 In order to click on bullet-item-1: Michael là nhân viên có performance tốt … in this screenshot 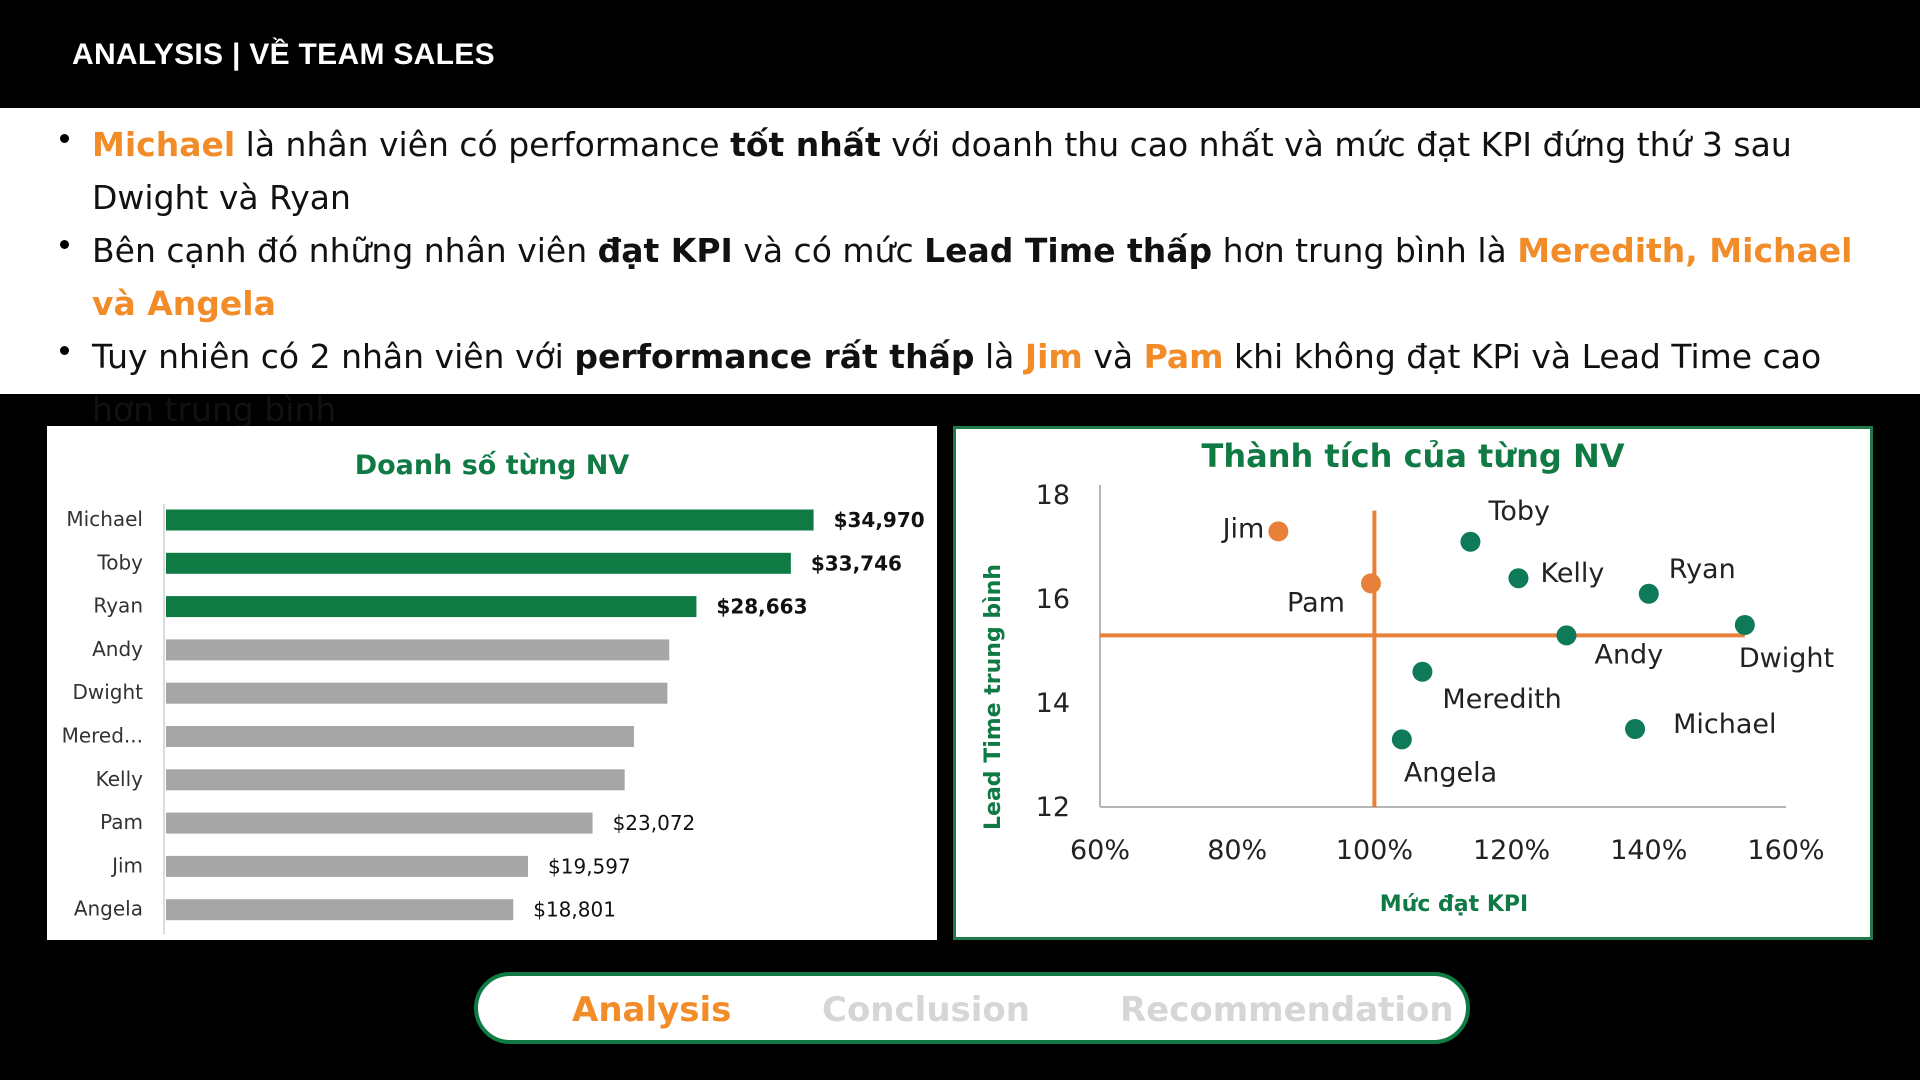, I will do `click(970, 171)`.